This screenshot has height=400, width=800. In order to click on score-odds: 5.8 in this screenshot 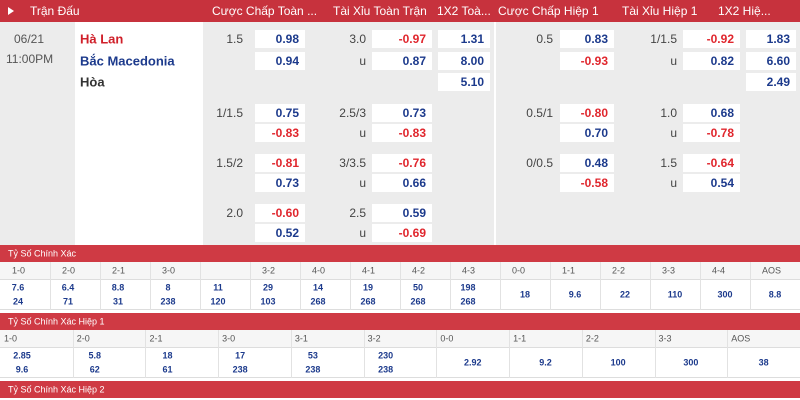, I will do `click(94, 355)`.